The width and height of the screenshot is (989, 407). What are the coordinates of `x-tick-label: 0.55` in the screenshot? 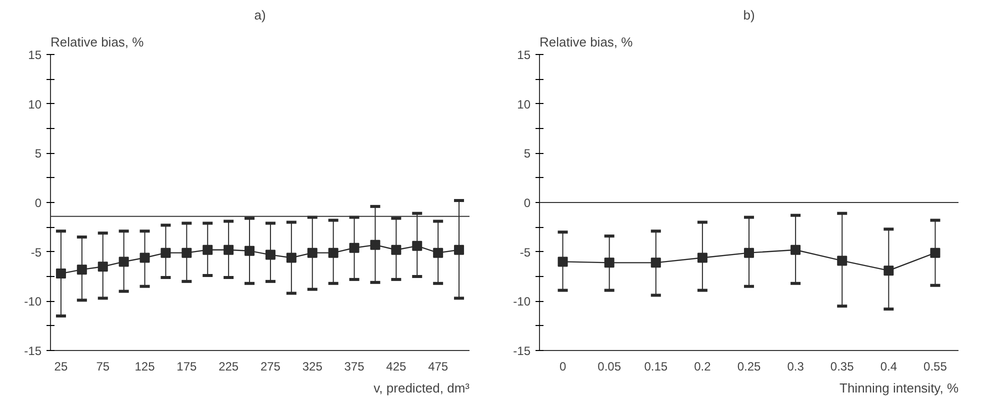 It's located at (936, 367).